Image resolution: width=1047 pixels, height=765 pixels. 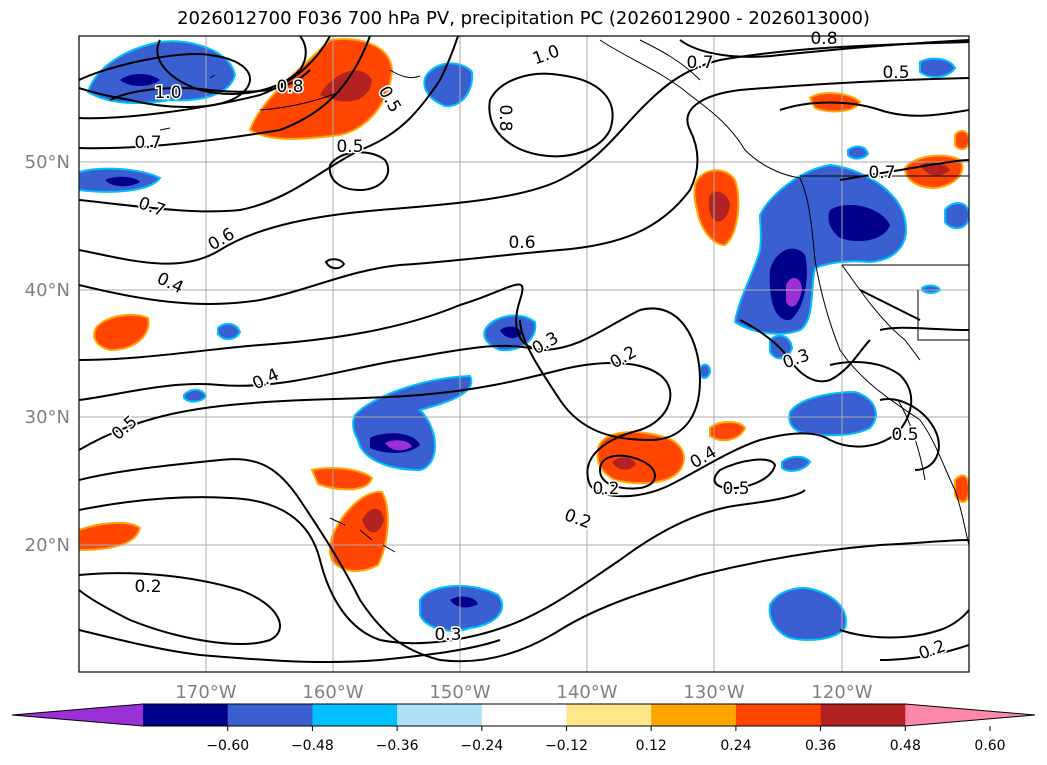 I want to click on lon-tick-label: 150°W, so click(x=459, y=692).